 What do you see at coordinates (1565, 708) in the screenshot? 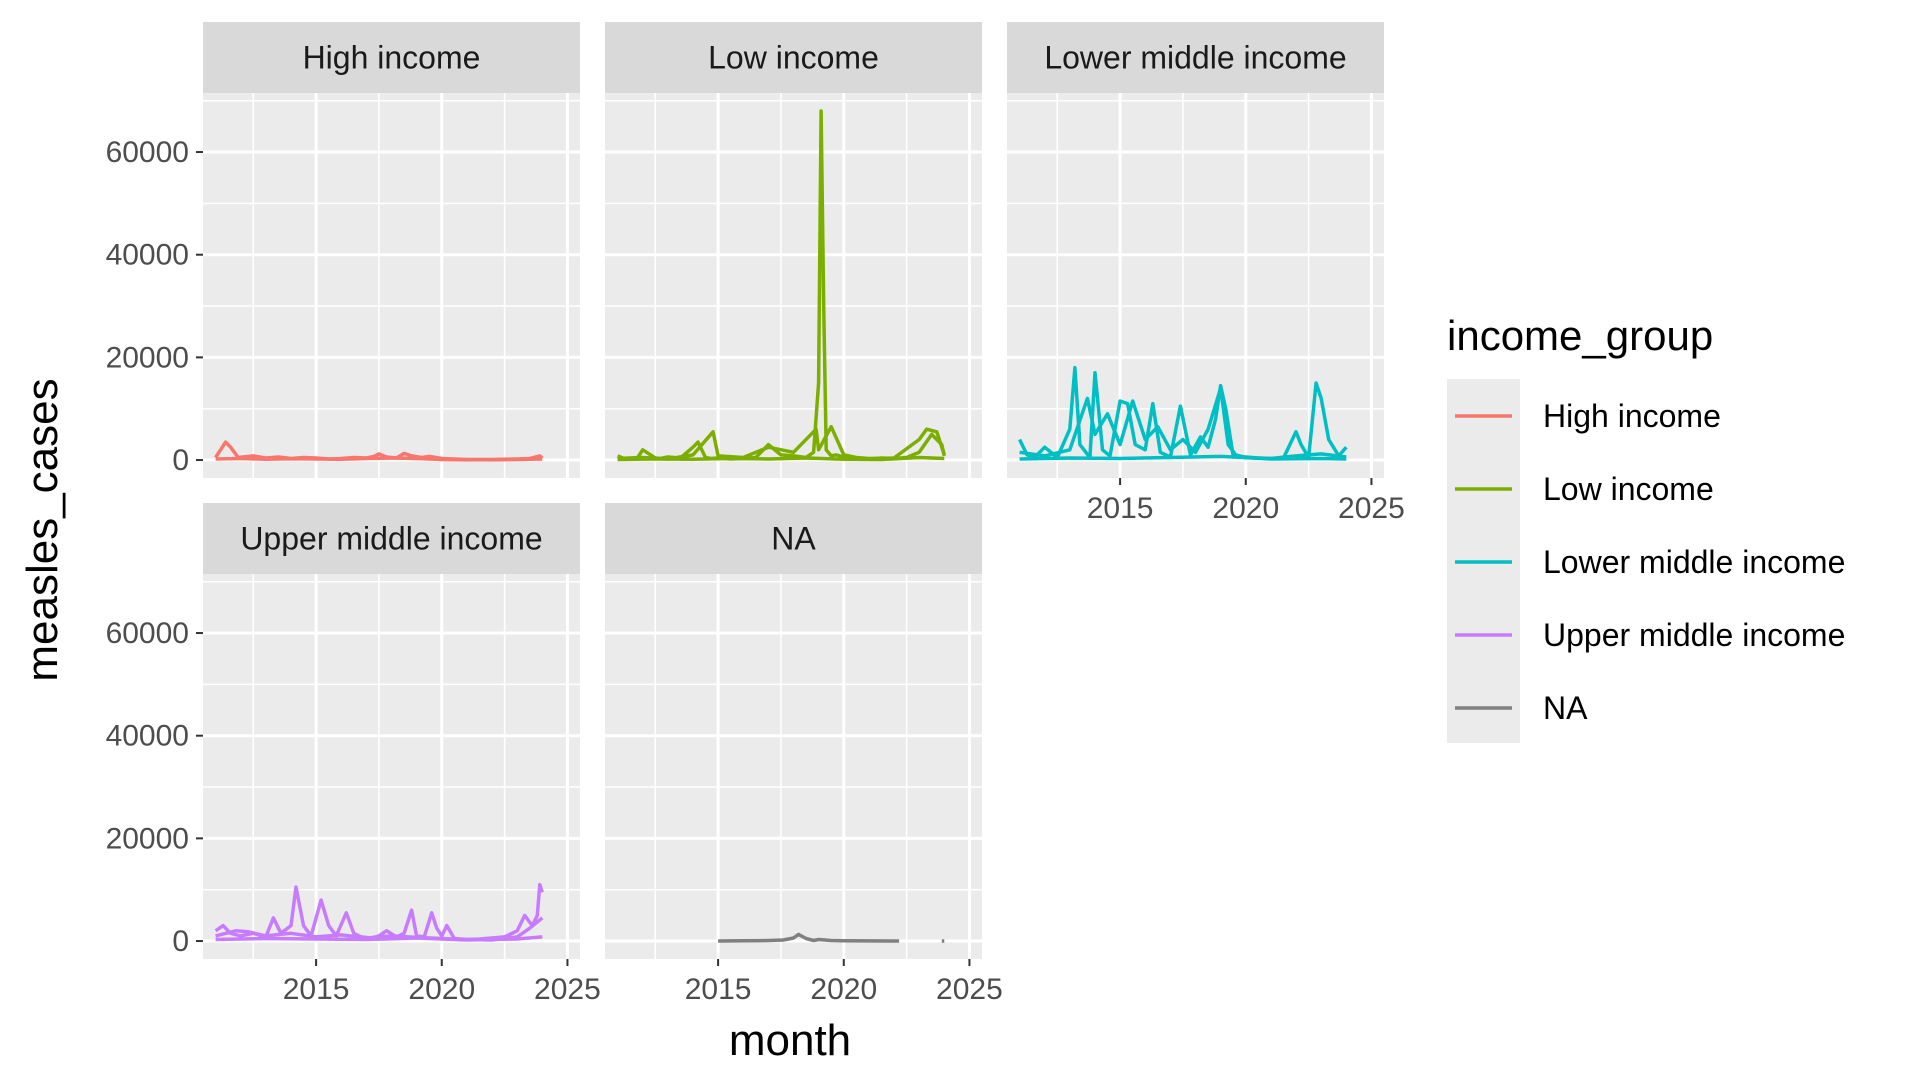
I see `legend-label: NA` at bounding box center [1565, 708].